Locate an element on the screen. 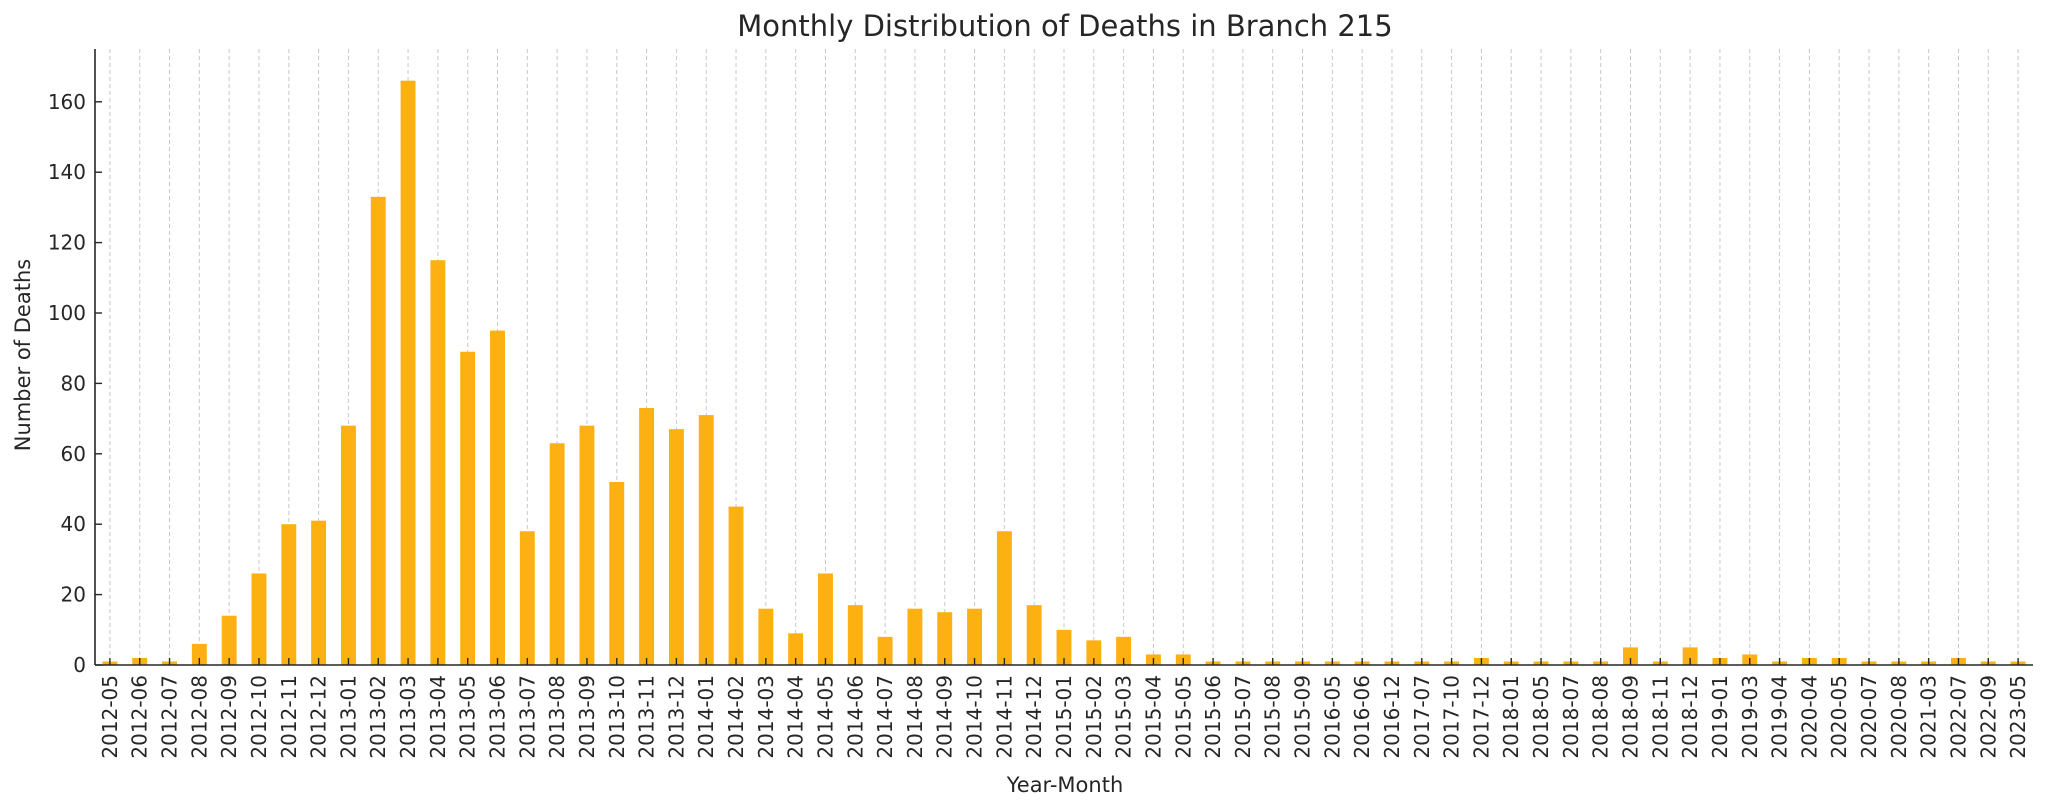 This screenshot has height=811, width=2048. y-tick-label: 140 is located at coordinates (67, 172).